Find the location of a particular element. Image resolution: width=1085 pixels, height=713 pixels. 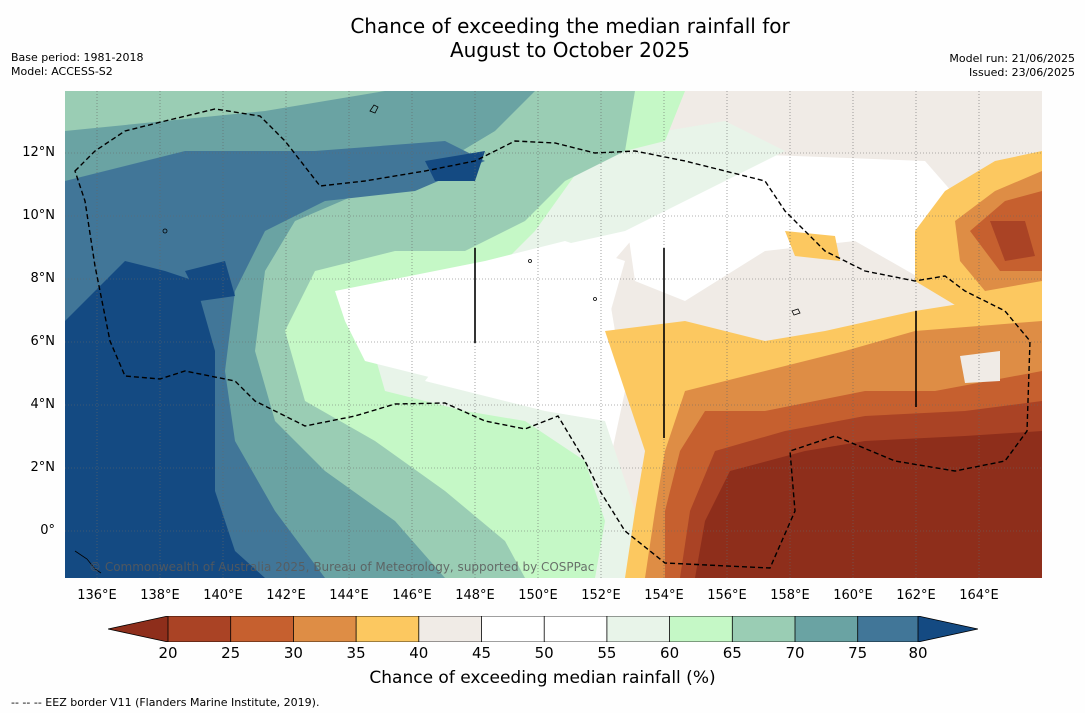

cbar-tick-40: 40 is located at coordinates (419, 653).